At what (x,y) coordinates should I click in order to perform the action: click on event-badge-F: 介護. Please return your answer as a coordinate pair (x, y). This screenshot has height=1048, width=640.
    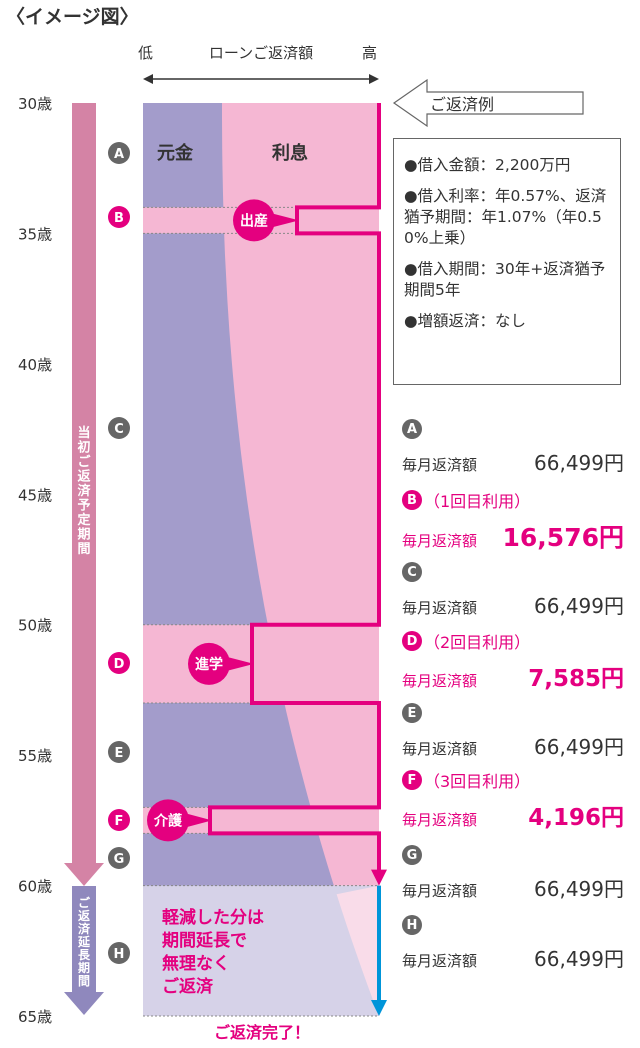
    Looking at the image, I should click on (179, 820).